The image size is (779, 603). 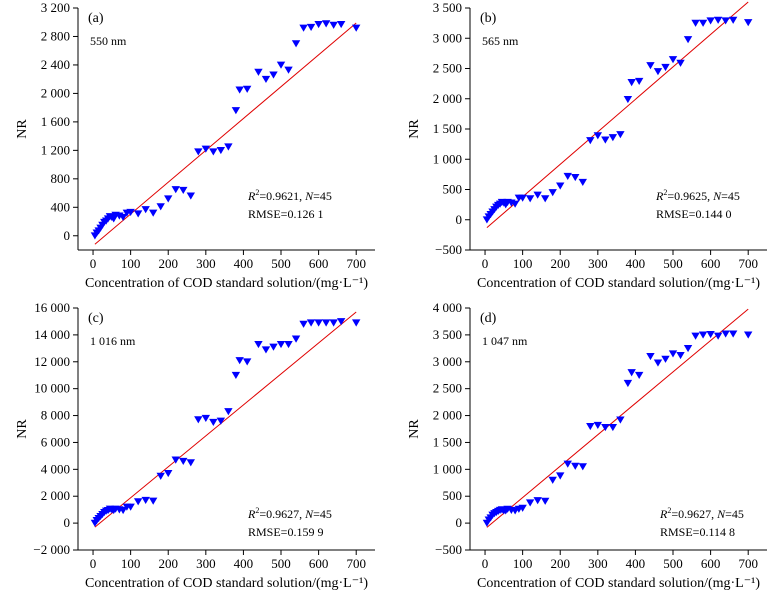 I want to click on rmse-stat: RMSE=0.114 8, so click(x=697, y=532).